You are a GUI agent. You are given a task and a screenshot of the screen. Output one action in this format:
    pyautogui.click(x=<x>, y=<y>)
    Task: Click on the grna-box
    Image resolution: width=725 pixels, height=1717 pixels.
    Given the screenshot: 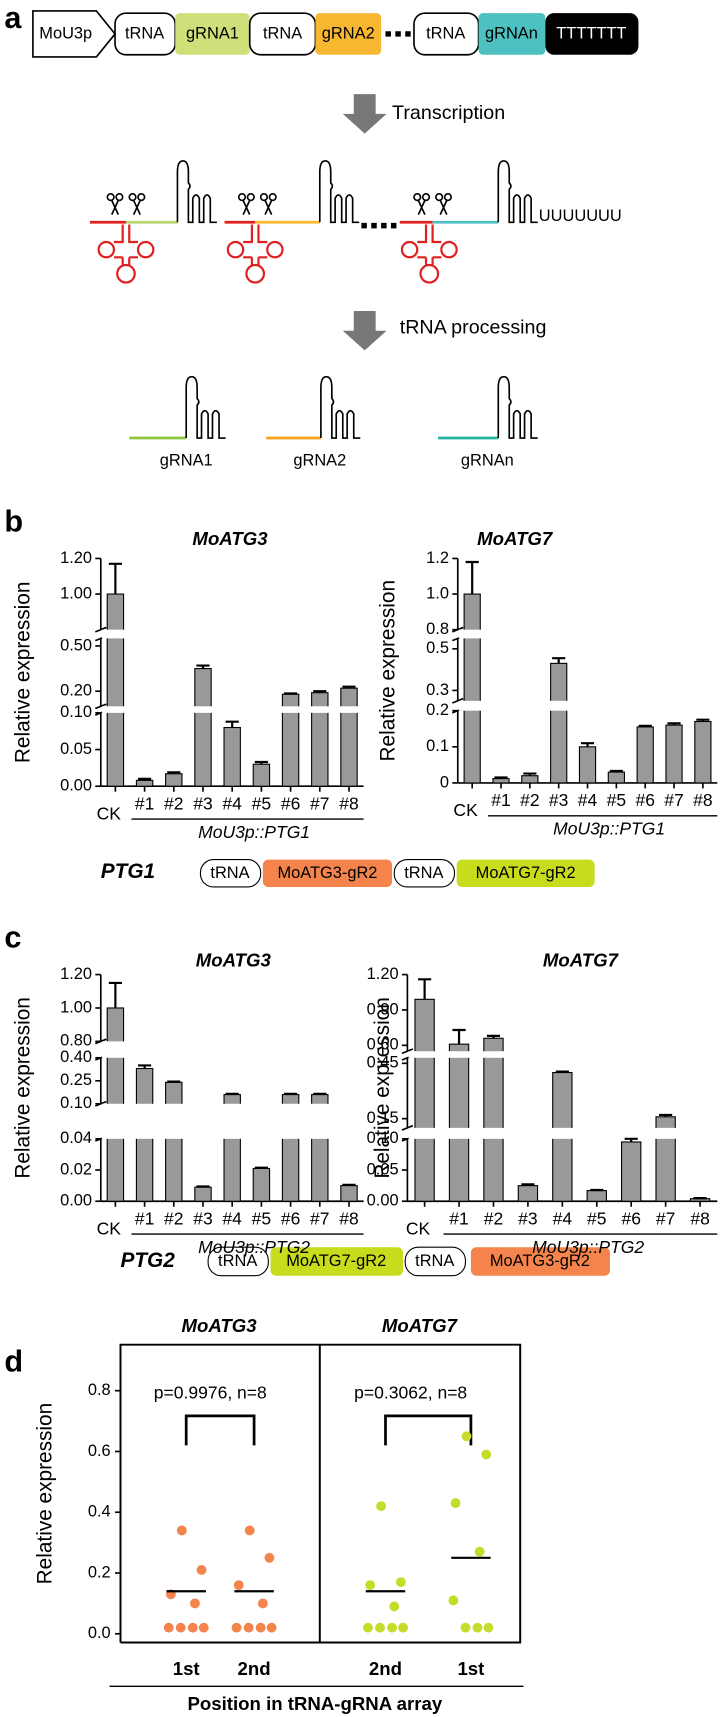 What is the action you would take?
    pyautogui.click(x=212, y=34)
    